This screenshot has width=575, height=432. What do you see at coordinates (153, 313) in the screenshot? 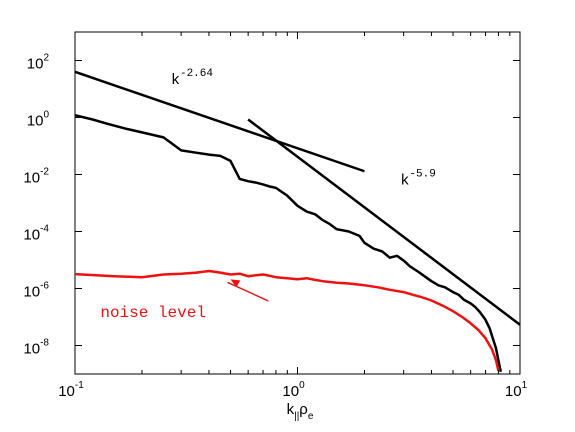
I see `annotation-text: noise level` at bounding box center [153, 313].